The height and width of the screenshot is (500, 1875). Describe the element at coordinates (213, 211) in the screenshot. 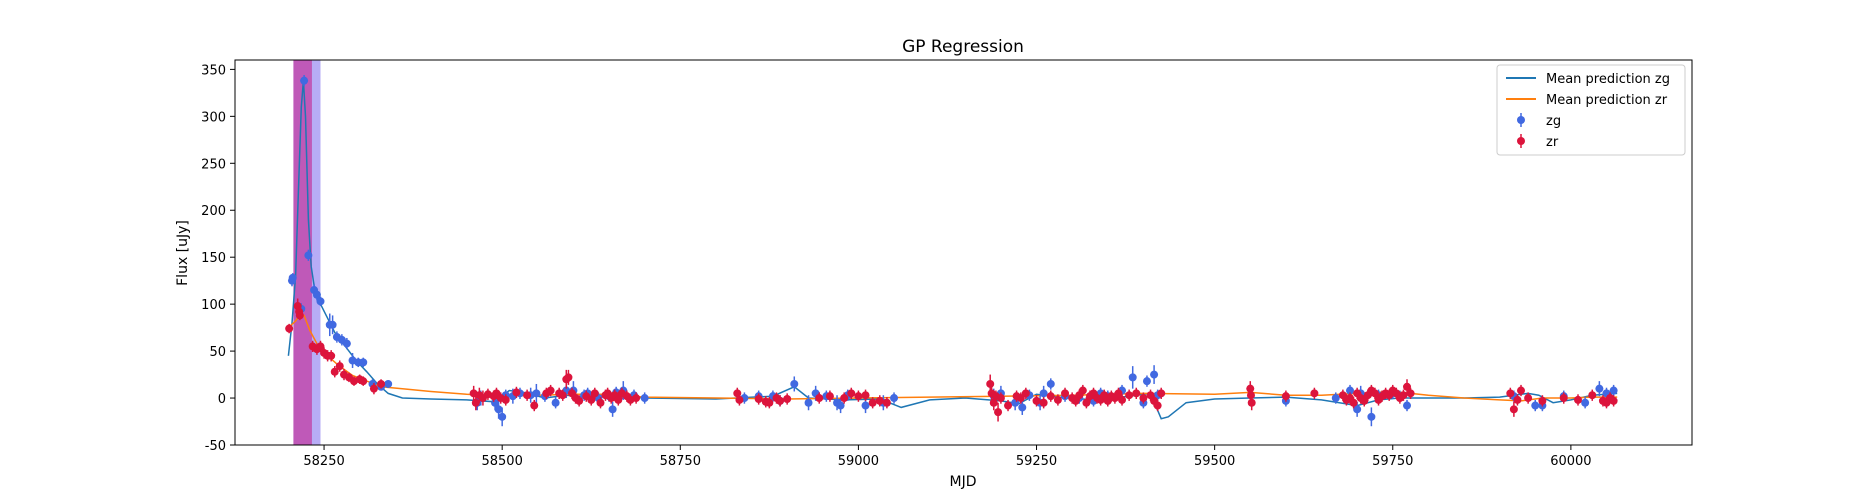

I see `y-tick-label: 200` at that location.